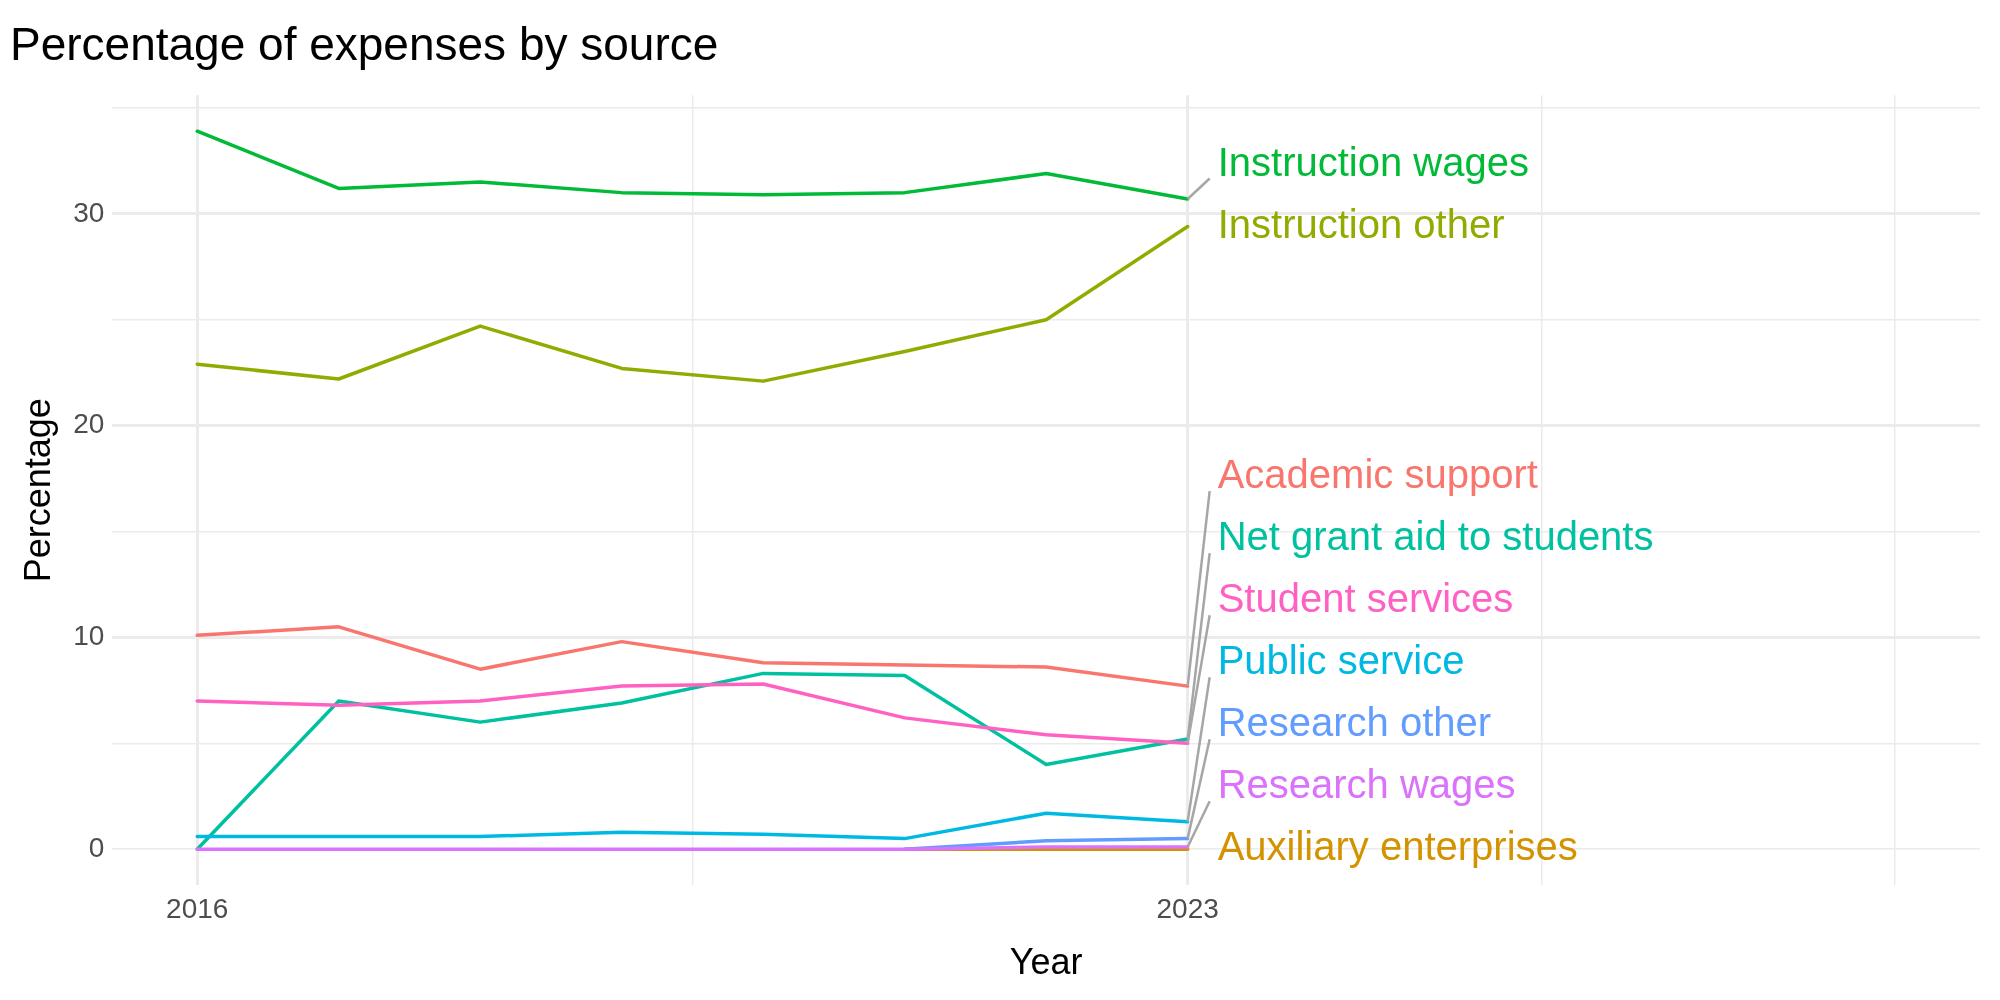 The image size is (2000, 1000). What do you see at coordinates (197, 908) in the screenshot?
I see `x-tick-label: 2016` at bounding box center [197, 908].